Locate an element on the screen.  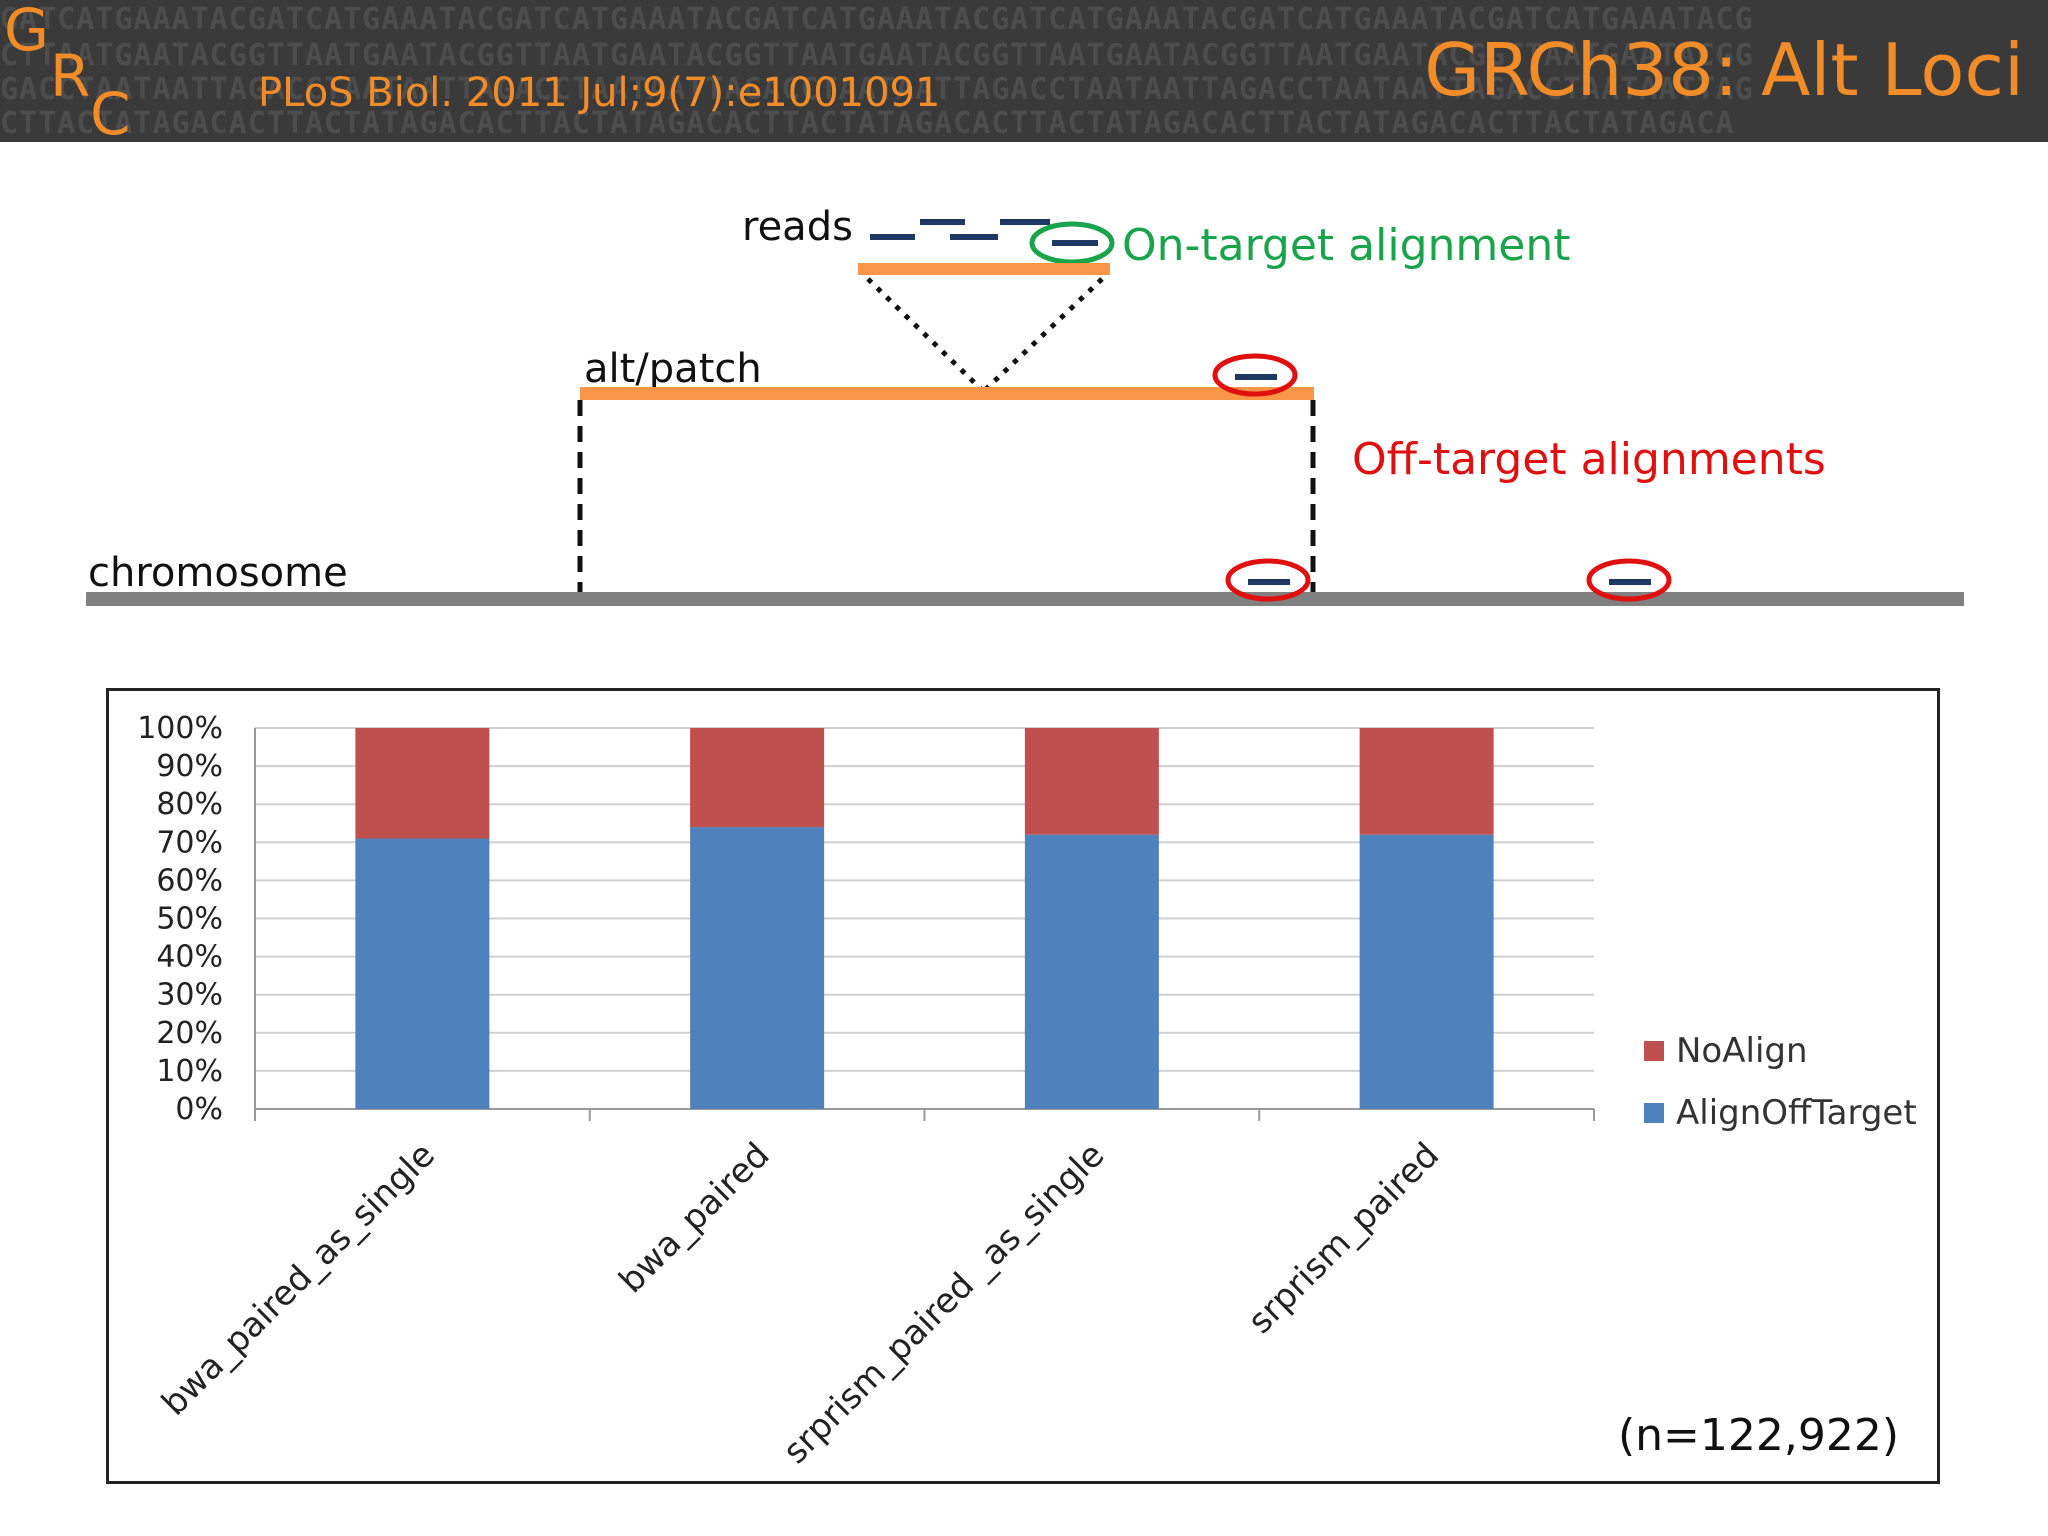
legend-item-noalign: NoAlign is located at coordinates (1780, 1051).